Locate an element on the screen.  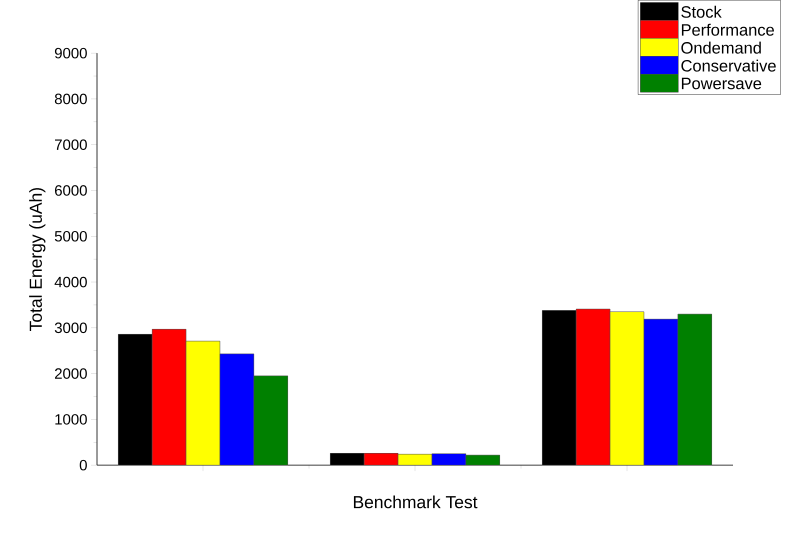
y-tick-label: 5000 is located at coordinates (70, 236).